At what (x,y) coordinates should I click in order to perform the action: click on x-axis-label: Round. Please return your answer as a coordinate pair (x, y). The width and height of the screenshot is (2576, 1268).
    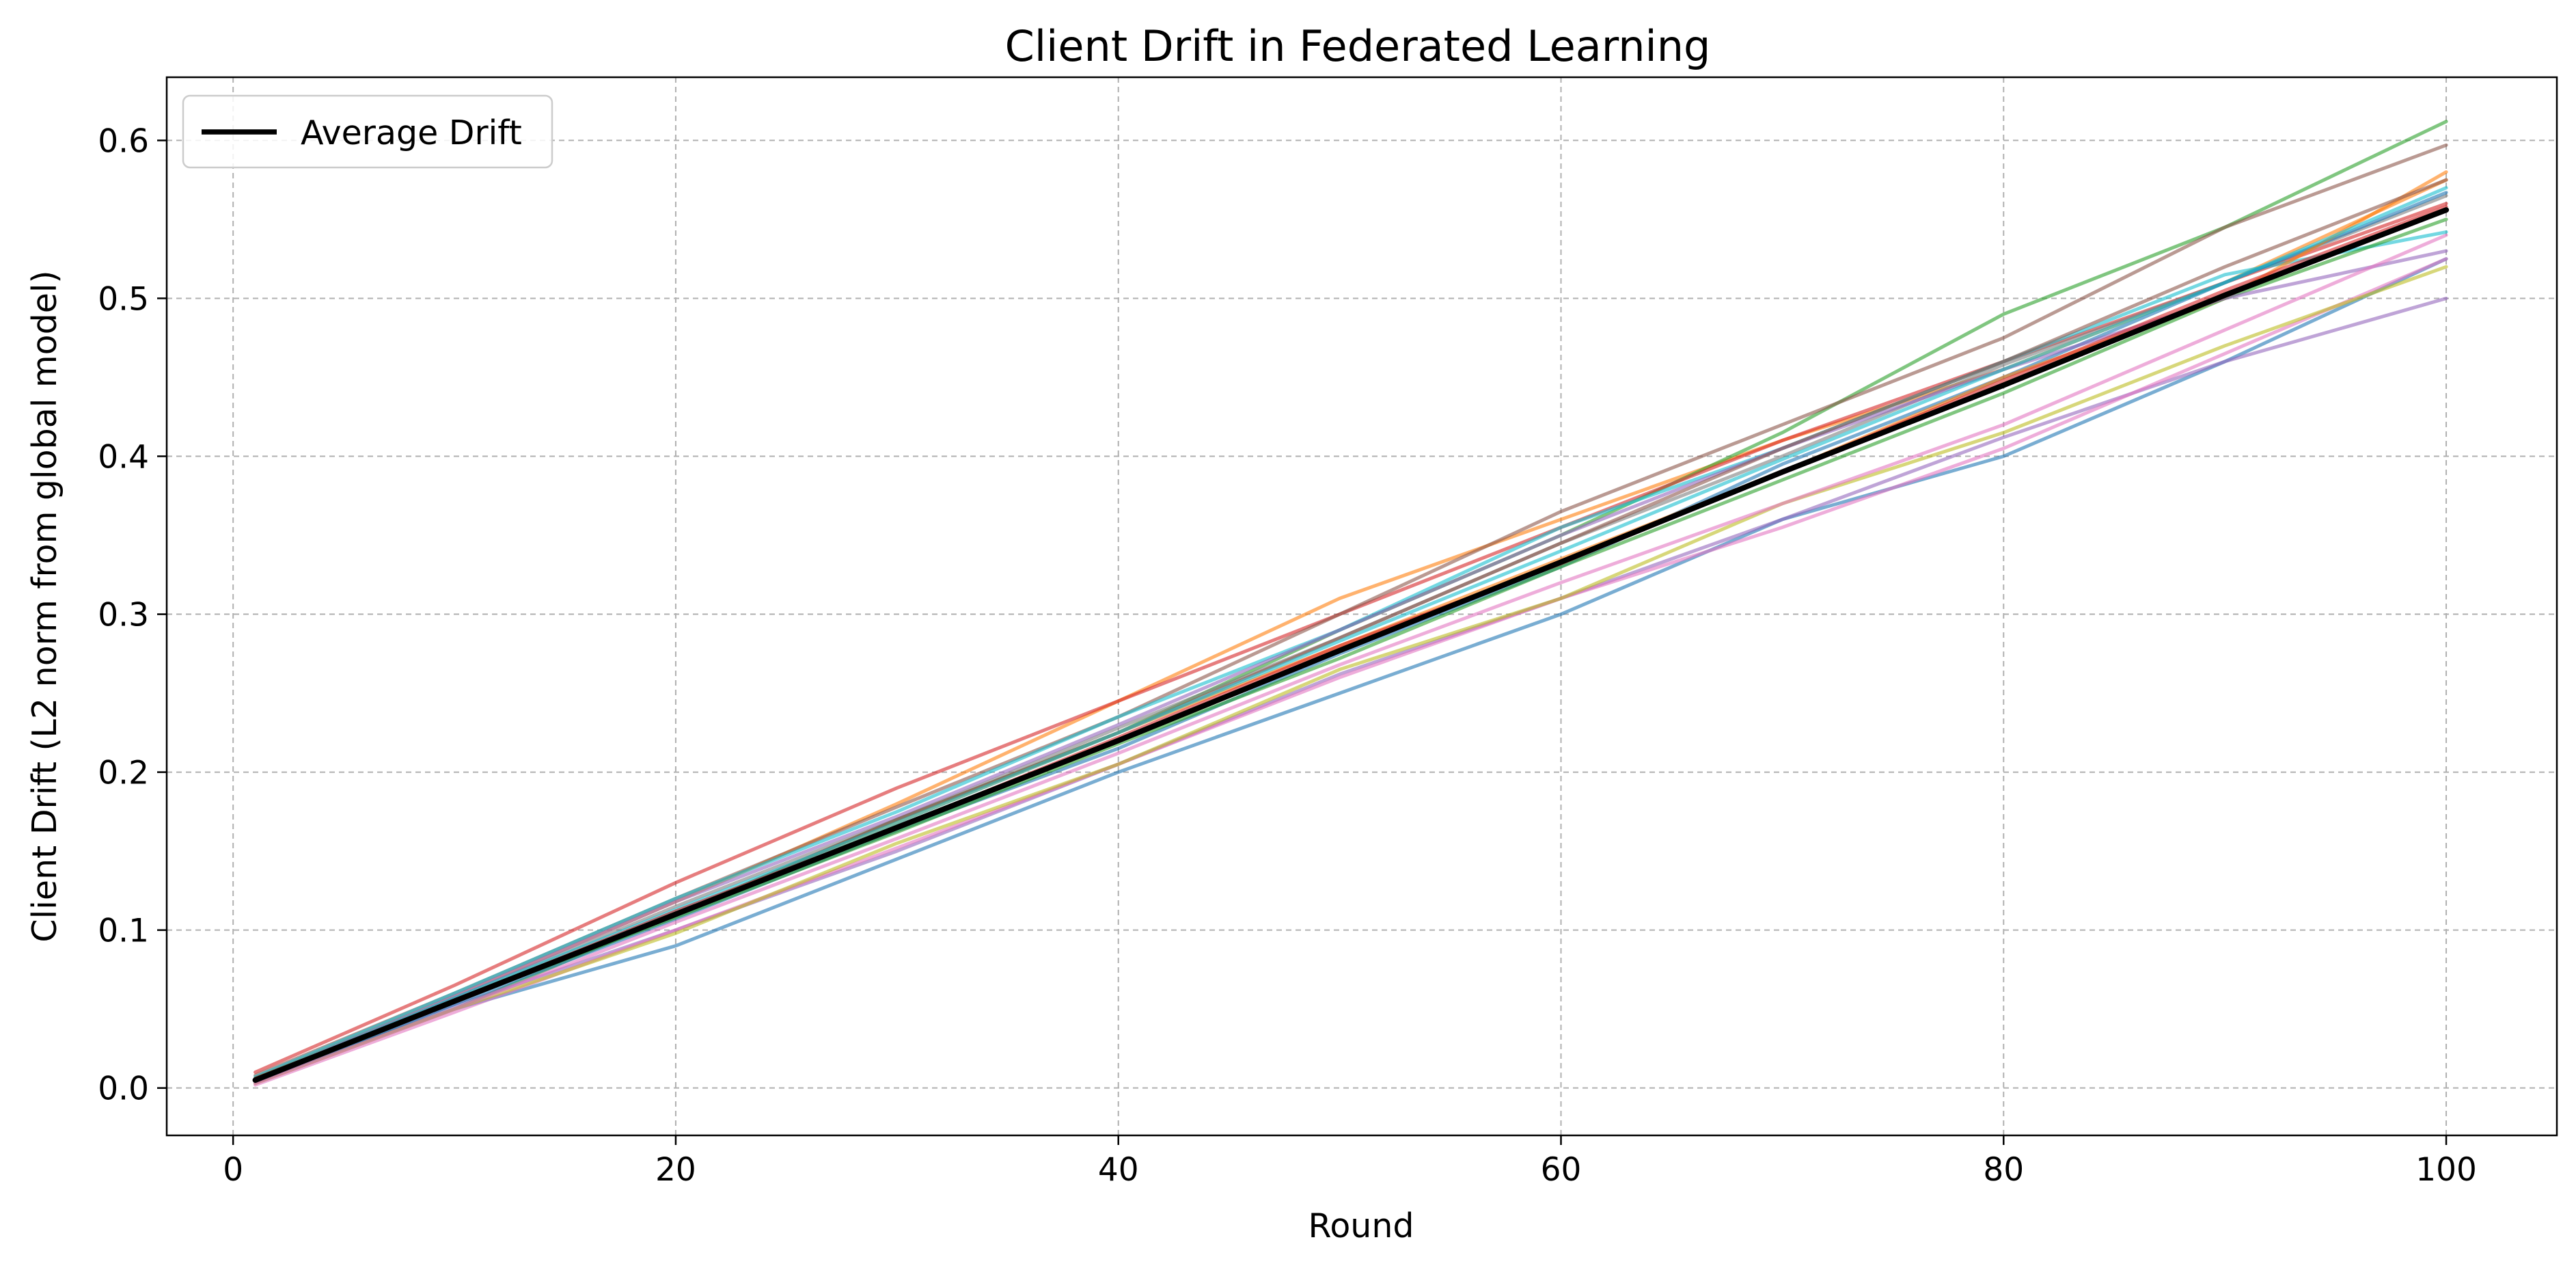
    Looking at the image, I should click on (1361, 1225).